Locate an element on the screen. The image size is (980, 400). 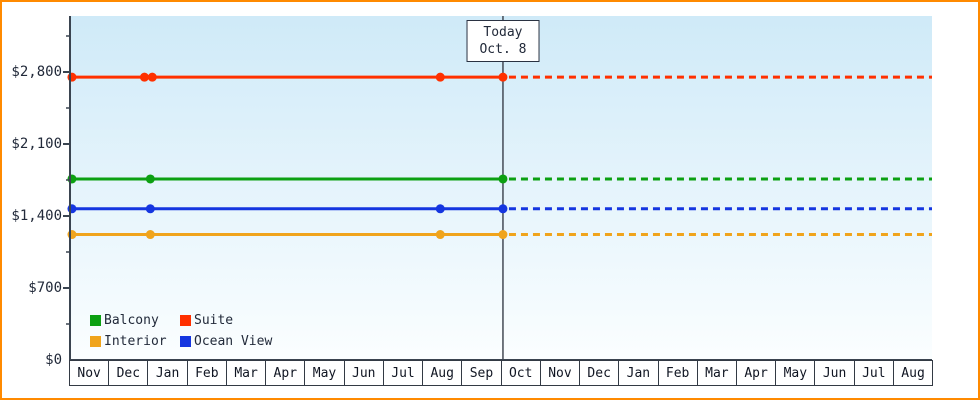
today-box: Today Oct. 8 is located at coordinates (503, 41).